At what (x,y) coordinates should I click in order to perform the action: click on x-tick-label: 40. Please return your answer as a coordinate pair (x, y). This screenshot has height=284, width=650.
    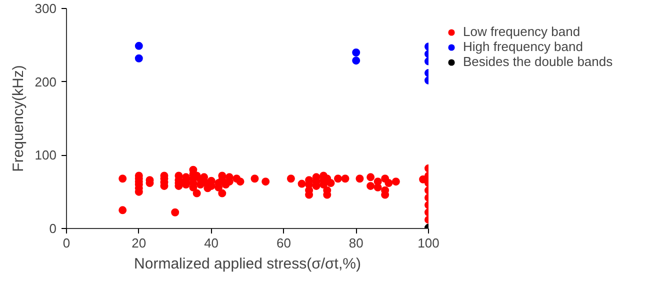
    Looking at the image, I should click on (211, 243).